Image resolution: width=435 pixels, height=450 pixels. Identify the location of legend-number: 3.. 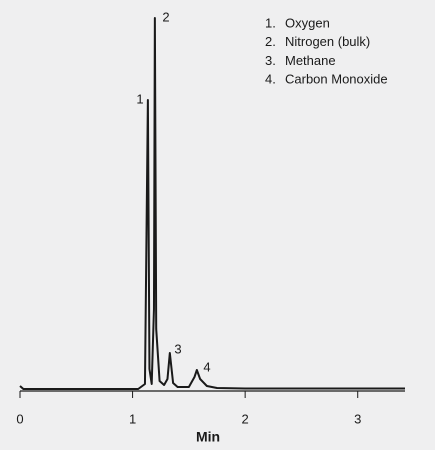
(270, 60).